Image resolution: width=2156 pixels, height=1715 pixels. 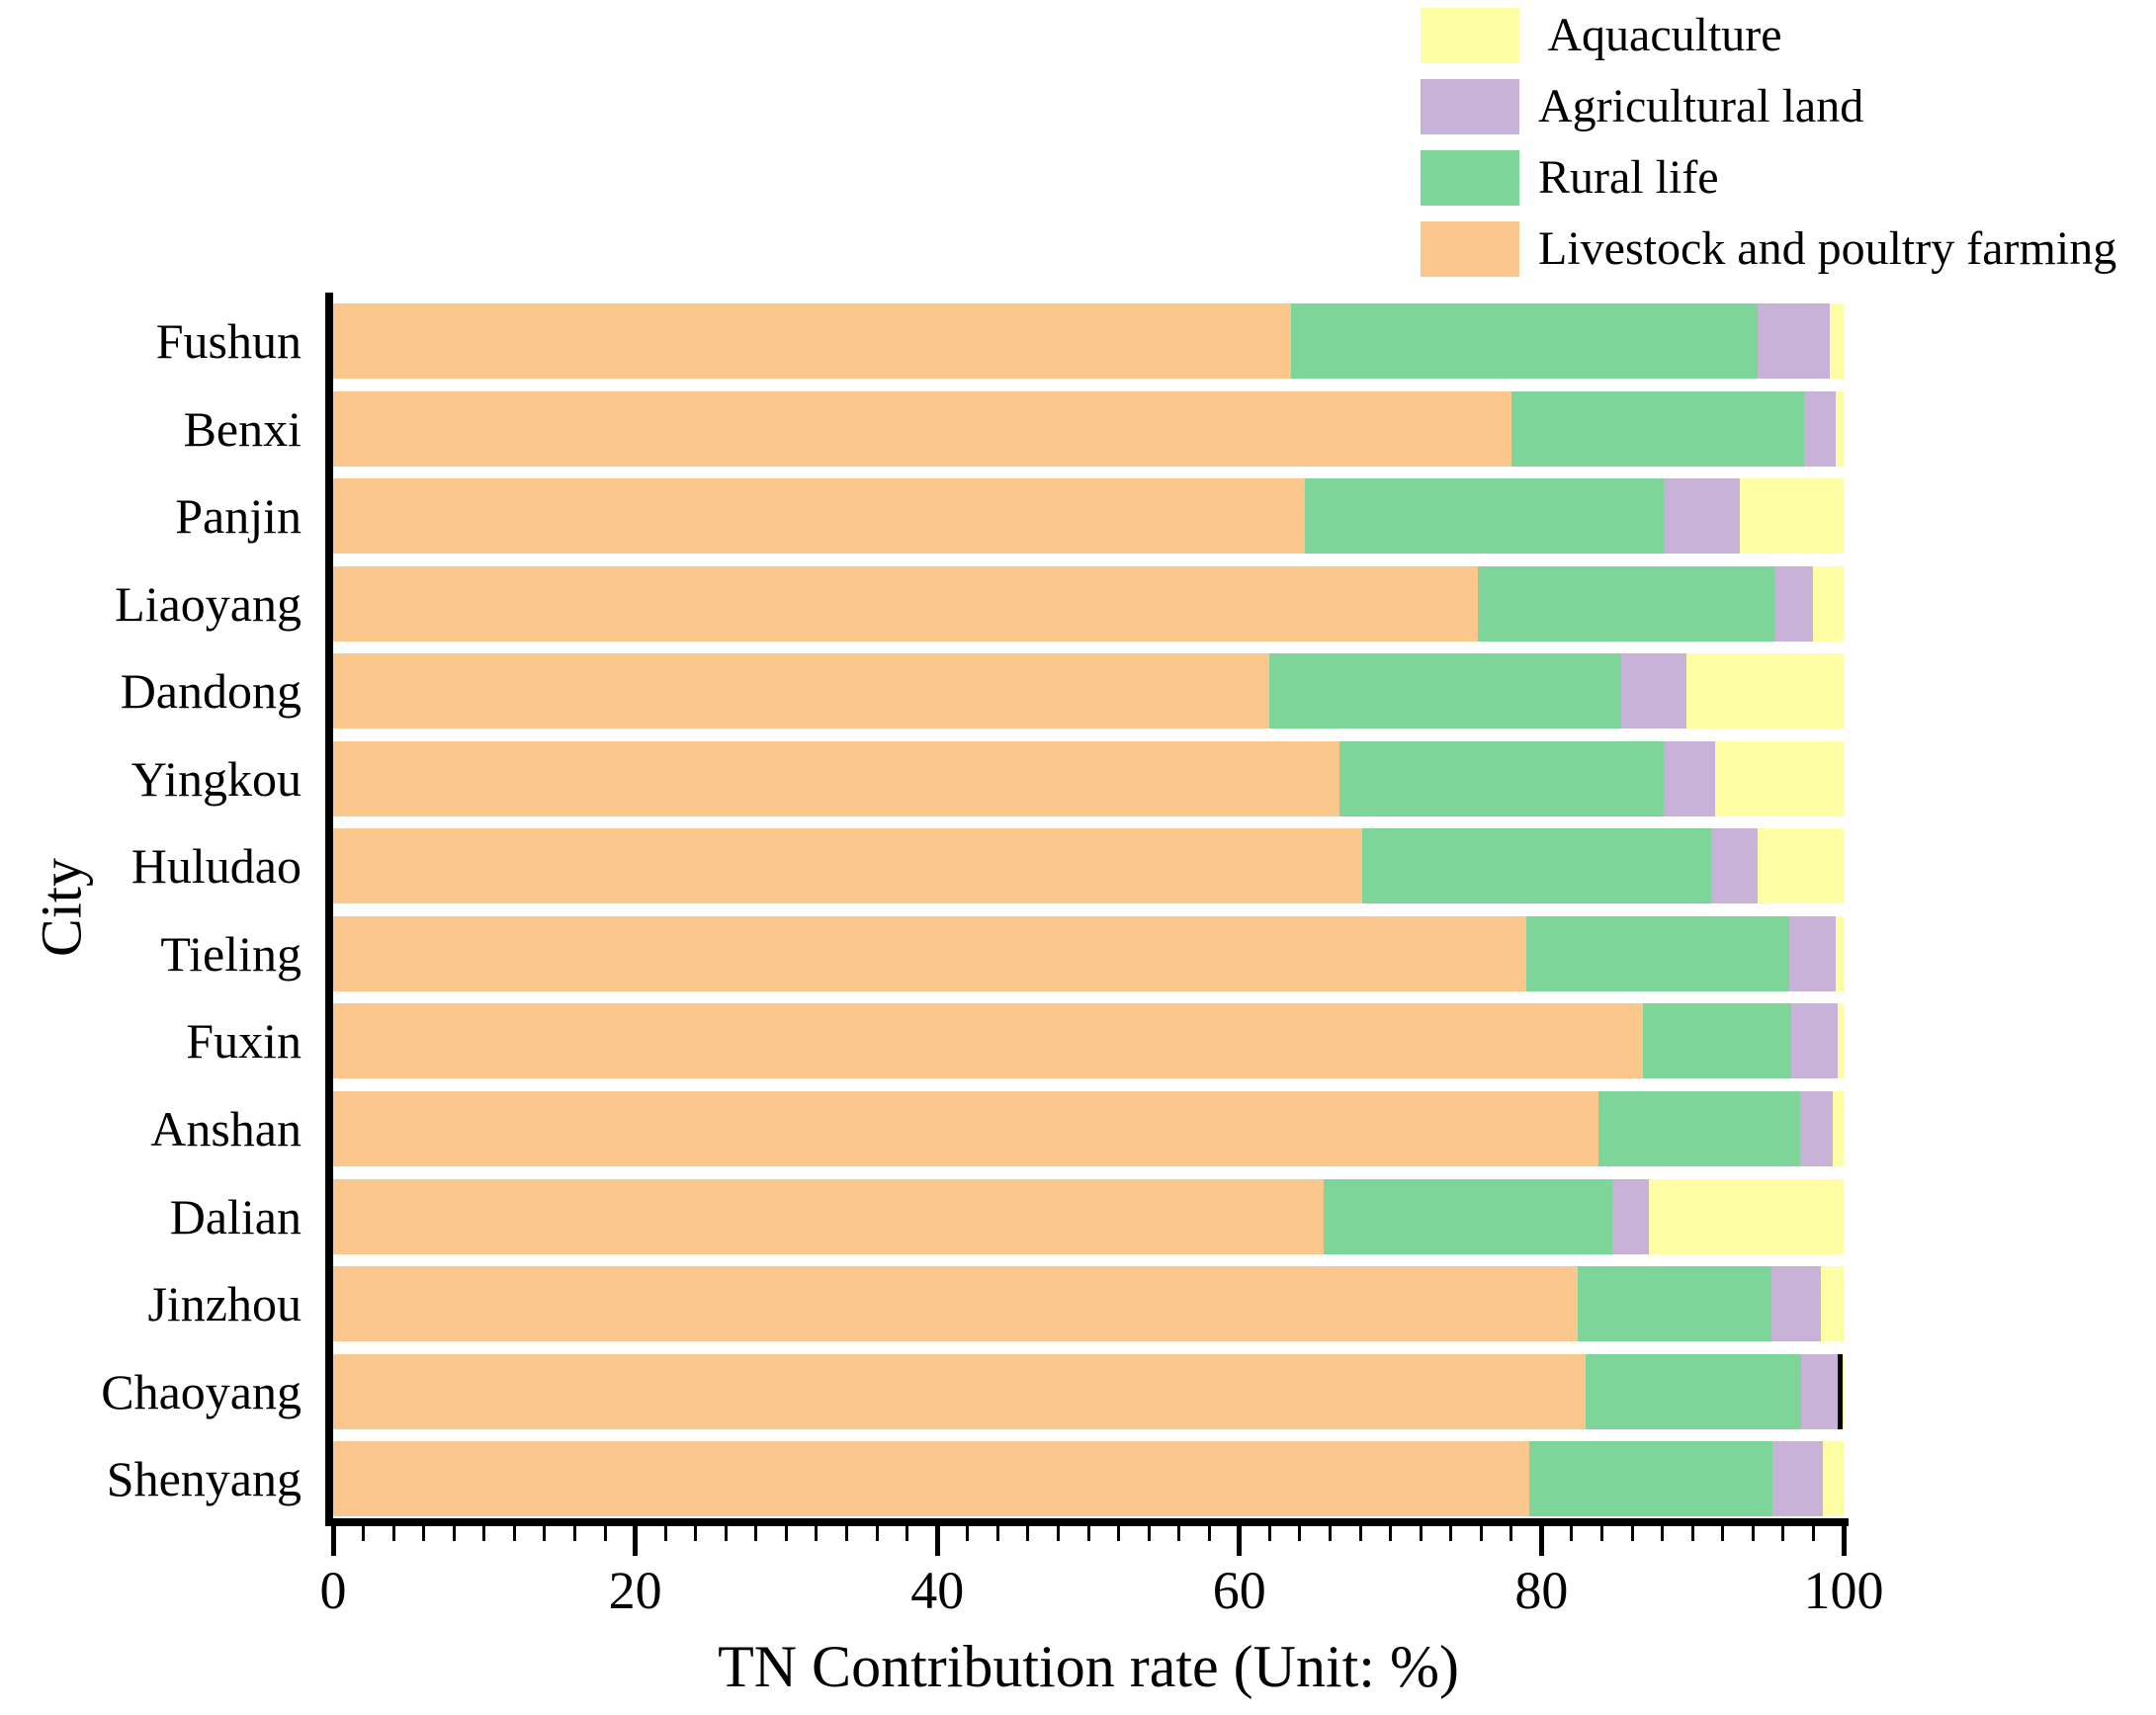 What do you see at coordinates (1078, 106) in the screenshot?
I see `legend-item-agricultural-land: Agricultural land` at bounding box center [1078, 106].